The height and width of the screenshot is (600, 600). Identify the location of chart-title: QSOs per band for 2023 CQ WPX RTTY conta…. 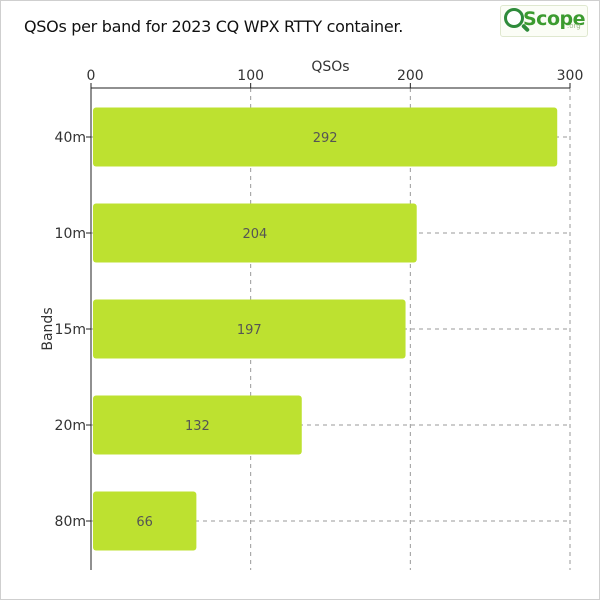
(214, 26).